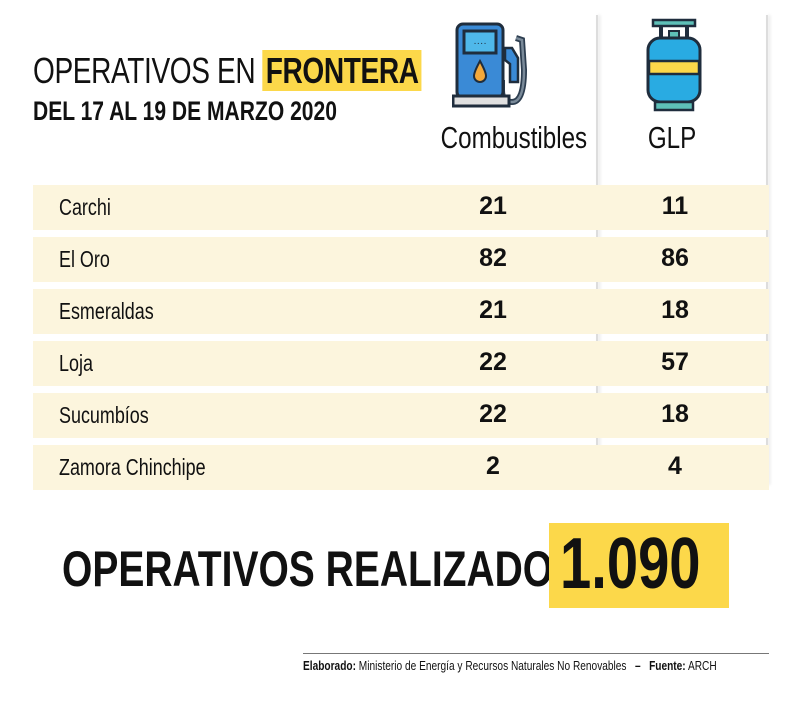  Describe the element at coordinates (85, 207) in the screenshot. I see `row-label: Carchi` at that location.